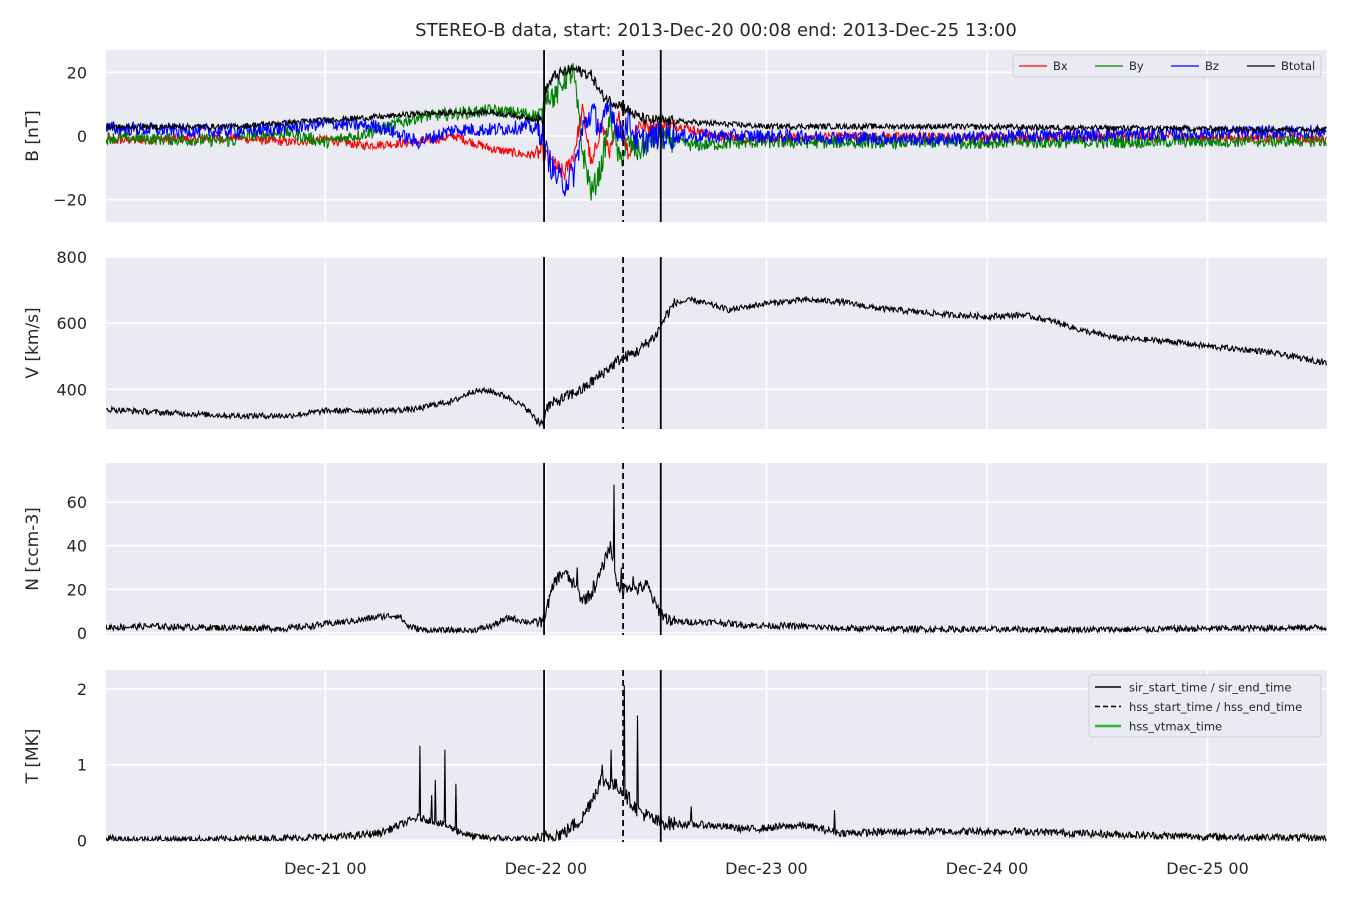 The height and width of the screenshot is (900, 1350). Describe the element at coordinates (325, 868) in the screenshot. I see `x-tick-label: Dec-21 00` at that location.